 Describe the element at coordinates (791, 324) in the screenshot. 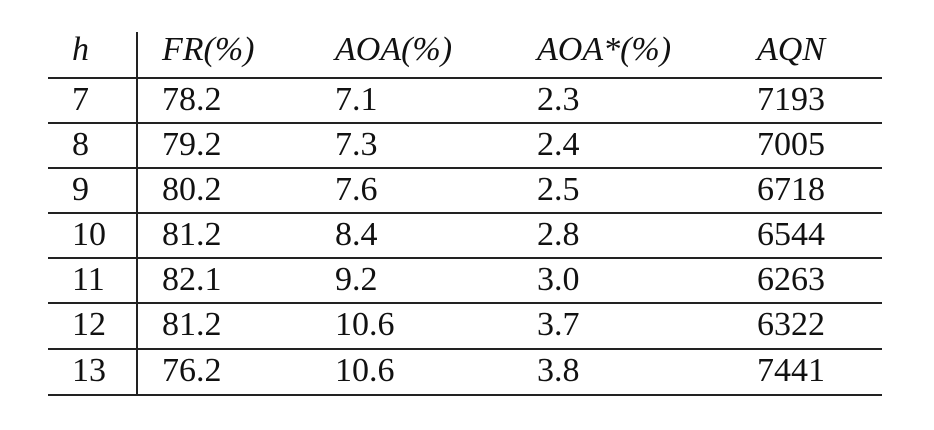

I see `table-cell: 6322` at that location.